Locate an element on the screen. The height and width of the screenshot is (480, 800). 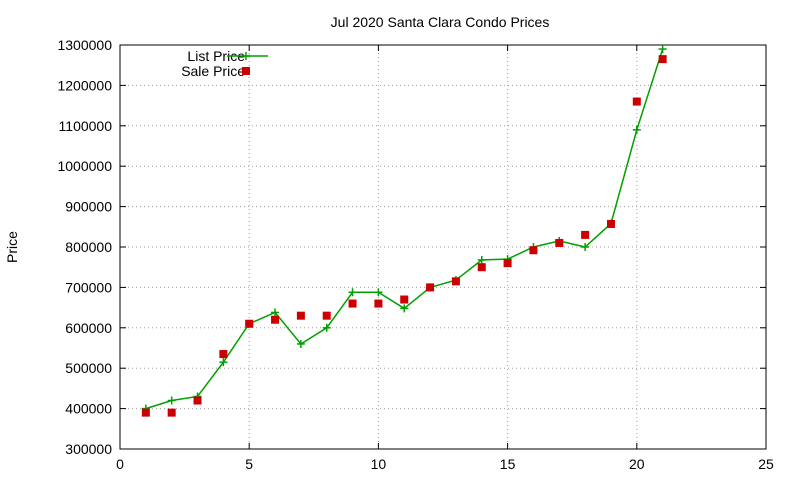
legend-label: Sale Price is located at coordinates (213, 71).